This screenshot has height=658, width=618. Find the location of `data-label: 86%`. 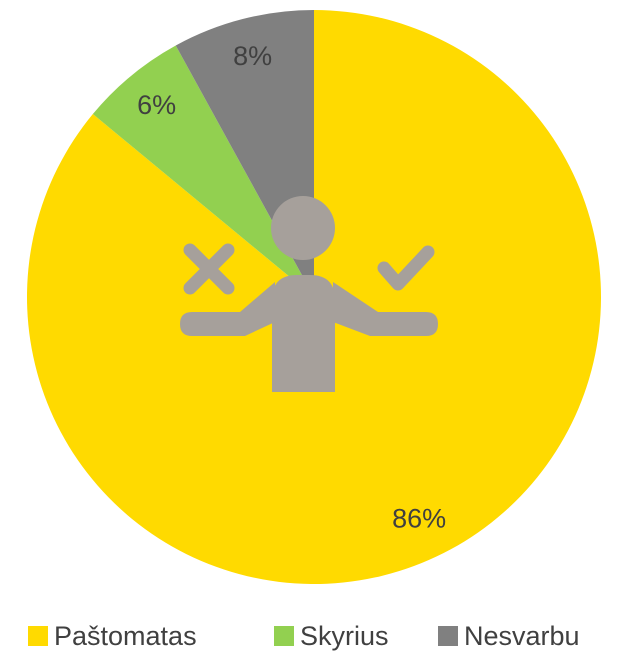

data-label: 86% is located at coordinates (419, 518).